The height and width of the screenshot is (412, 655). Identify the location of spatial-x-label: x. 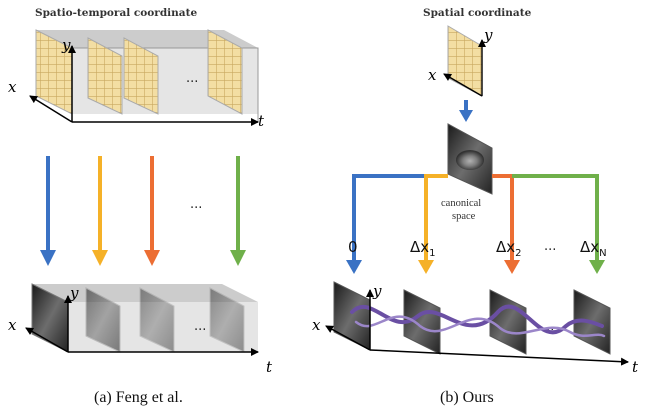
(432, 75).